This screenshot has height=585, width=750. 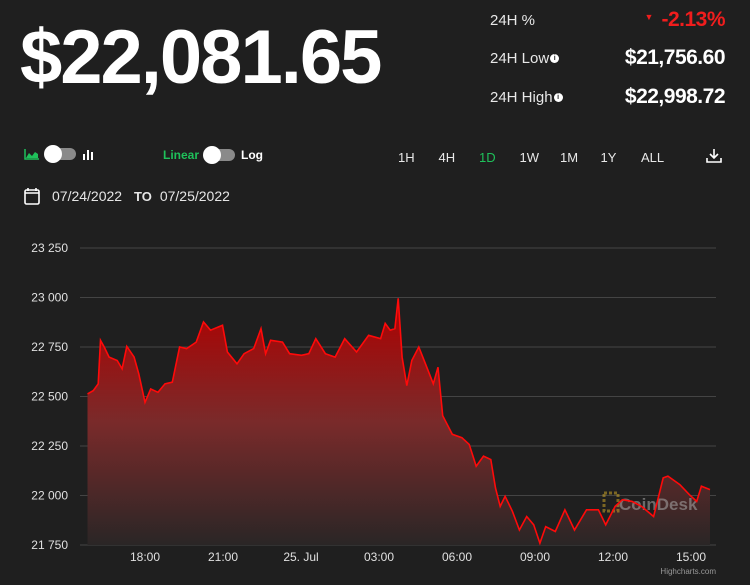 What do you see at coordinates (613, 557) in the screenshot?
I see `x-tick-label: 12:00` at bounding box center [613, 557].